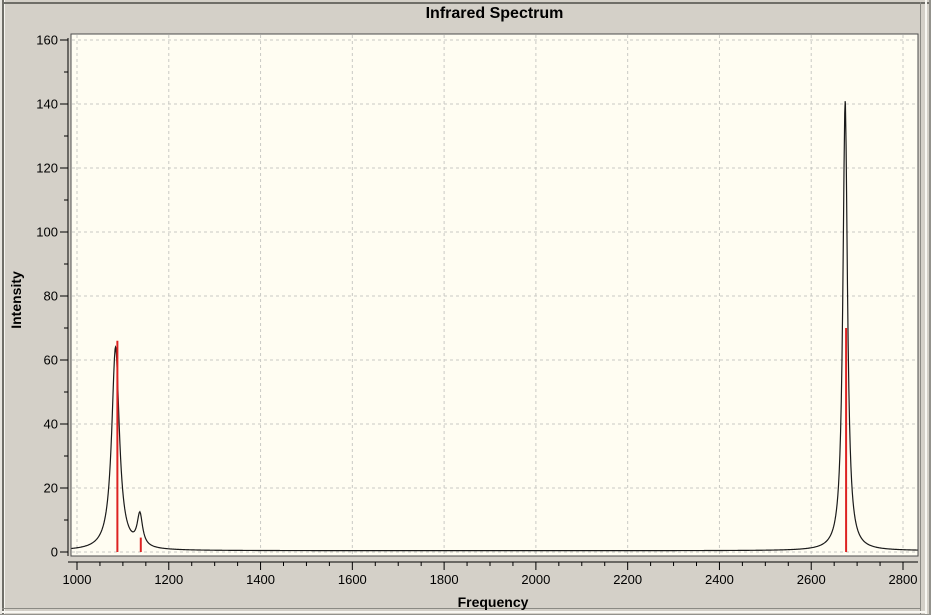 The width and height of the screenshot is (931, 615). I want to click on x-tick-label: 2600, so click(811, 579).